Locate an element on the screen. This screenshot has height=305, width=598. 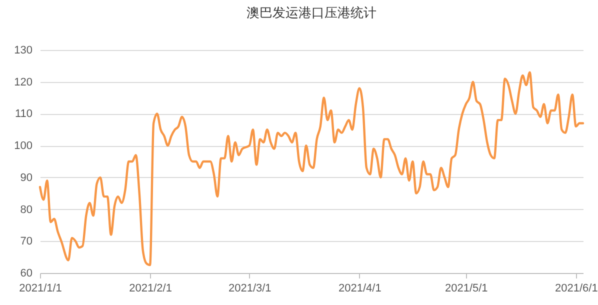
x-tick-label: 2021/3/1 is located at coordinates (250, 288).